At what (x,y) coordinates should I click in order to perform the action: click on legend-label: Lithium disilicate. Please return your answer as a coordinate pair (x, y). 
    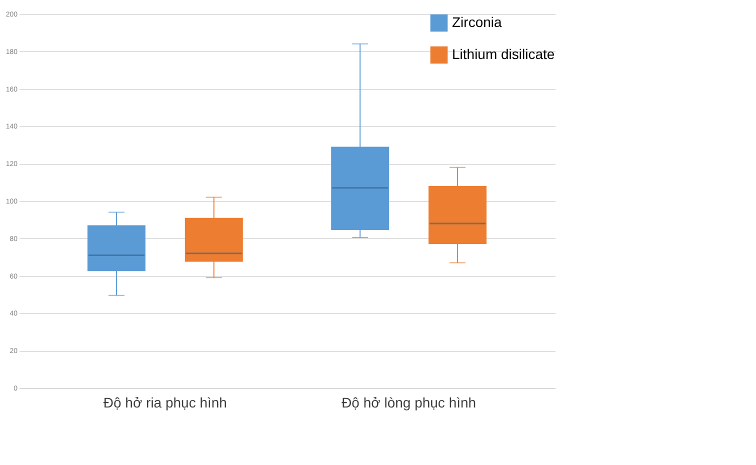
    Looking at the image, I should click on (503, 54).